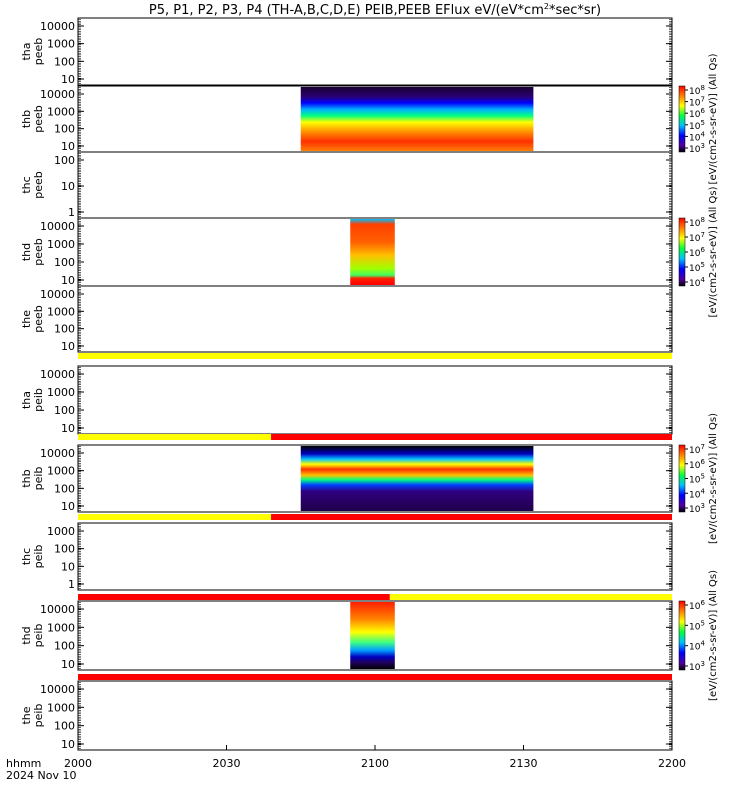 This screenshot has width=750, height=800. What do you see at coordinates (346, 478) in the screenshot?
I see `panel-thb-peib: 10000 1000 100 10 thb peib` at bounding box center [346, 478].